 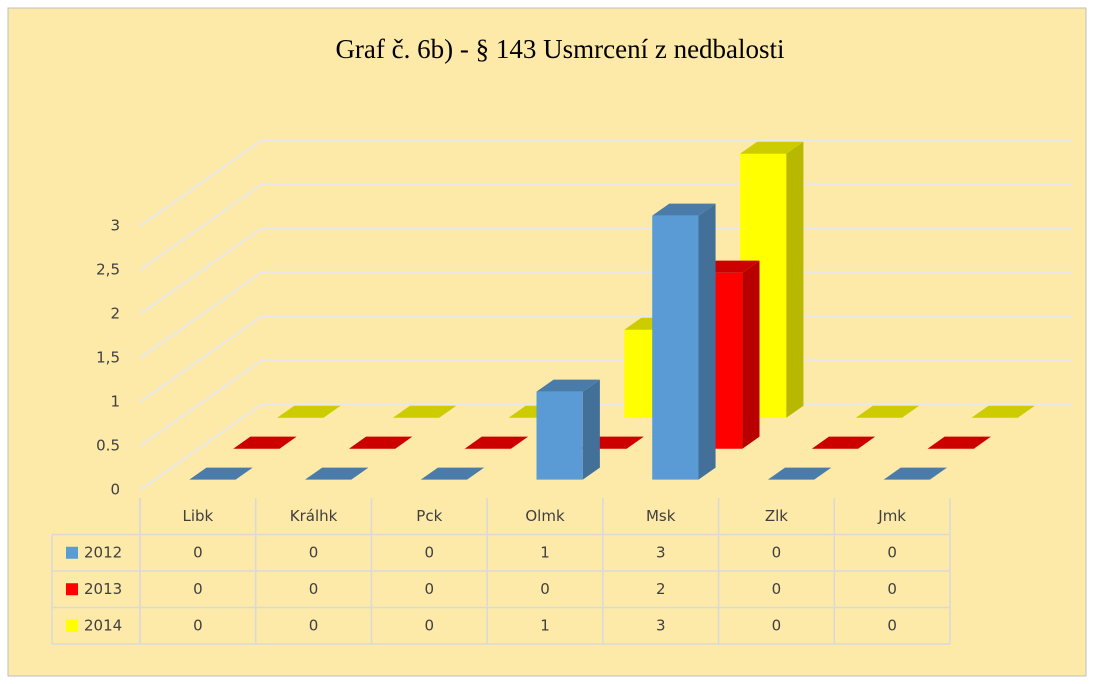 What do you see at coordinates (115, 314) in the screenshot?
I see `y-tick-label: 2` at bounding box center [115, 314].